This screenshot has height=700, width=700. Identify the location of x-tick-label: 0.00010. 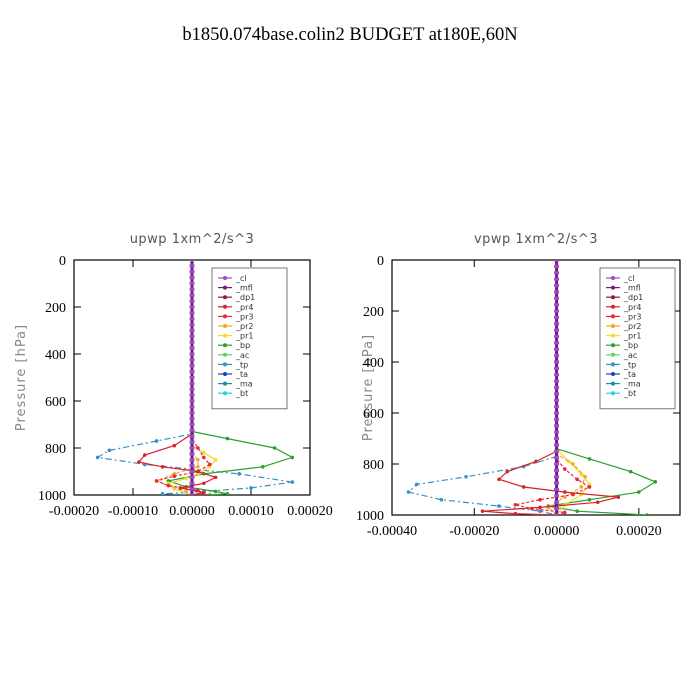
(251, 511).